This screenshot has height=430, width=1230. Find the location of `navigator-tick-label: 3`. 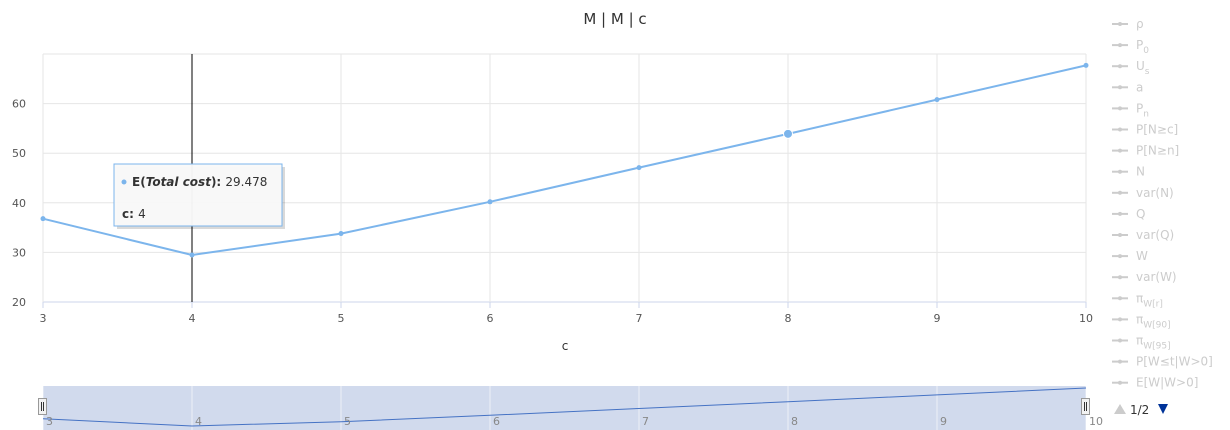

navigator-tick-label: 3 is located at coordinates (49, 421).